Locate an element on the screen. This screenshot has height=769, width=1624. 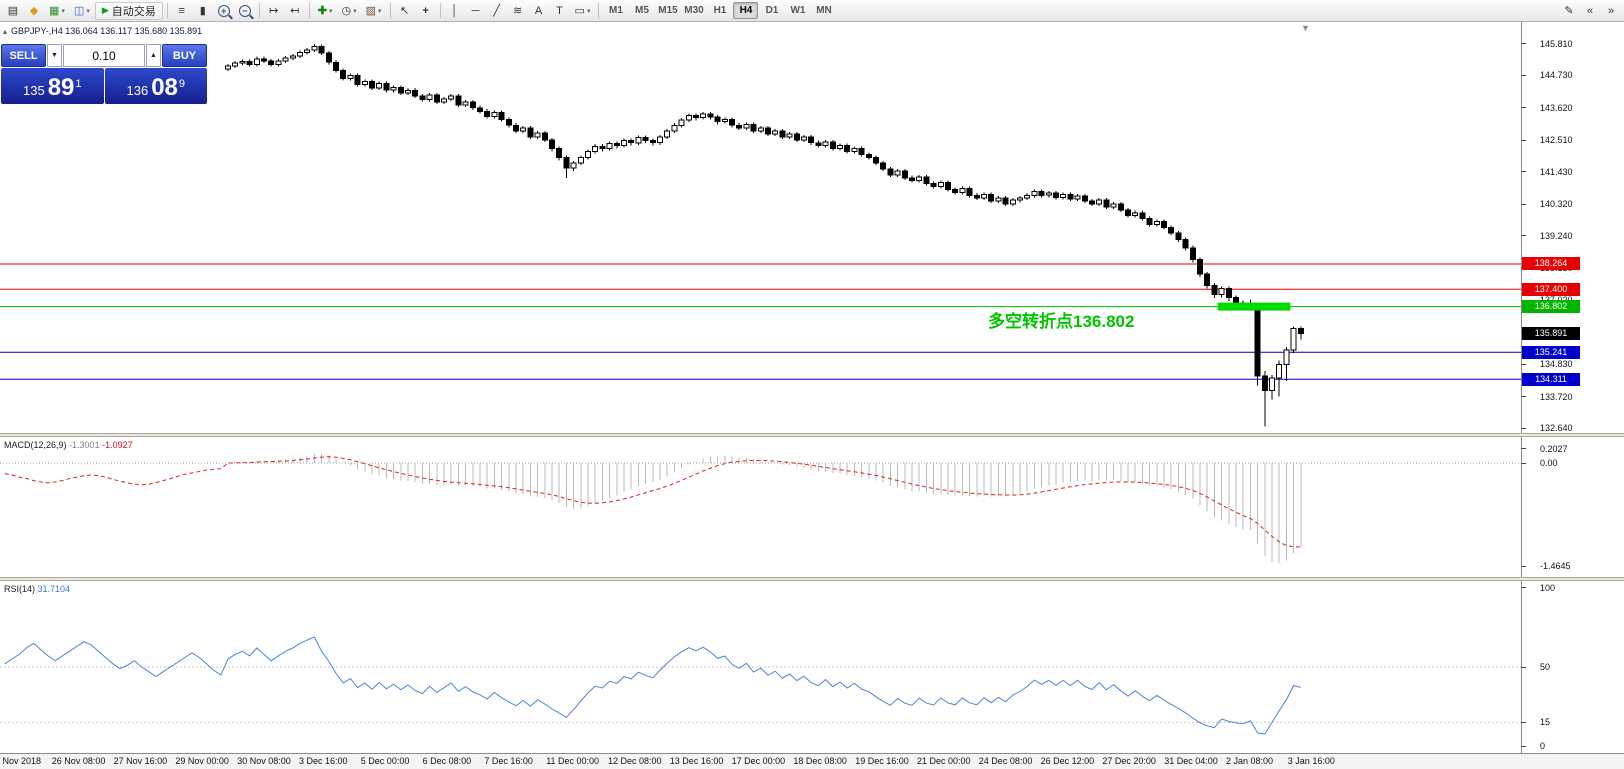
time-axis-label: 3 Jan 16:00 is located at coordinates (1311, 761).